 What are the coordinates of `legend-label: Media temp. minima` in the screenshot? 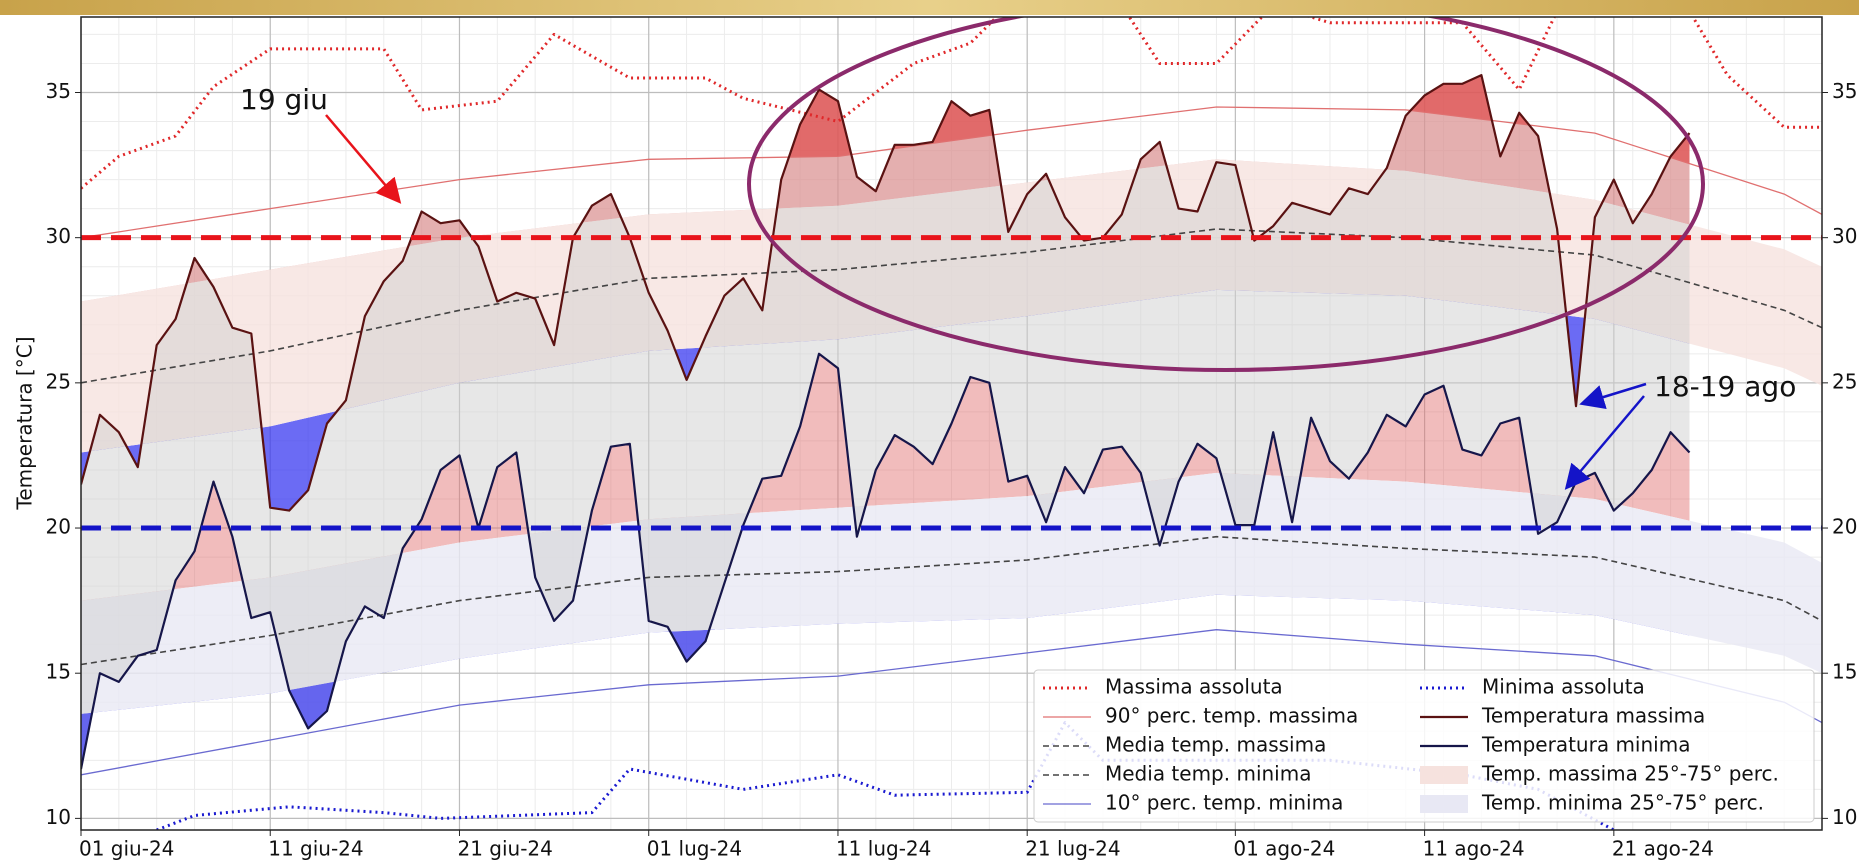 It's located at (1208, 774).